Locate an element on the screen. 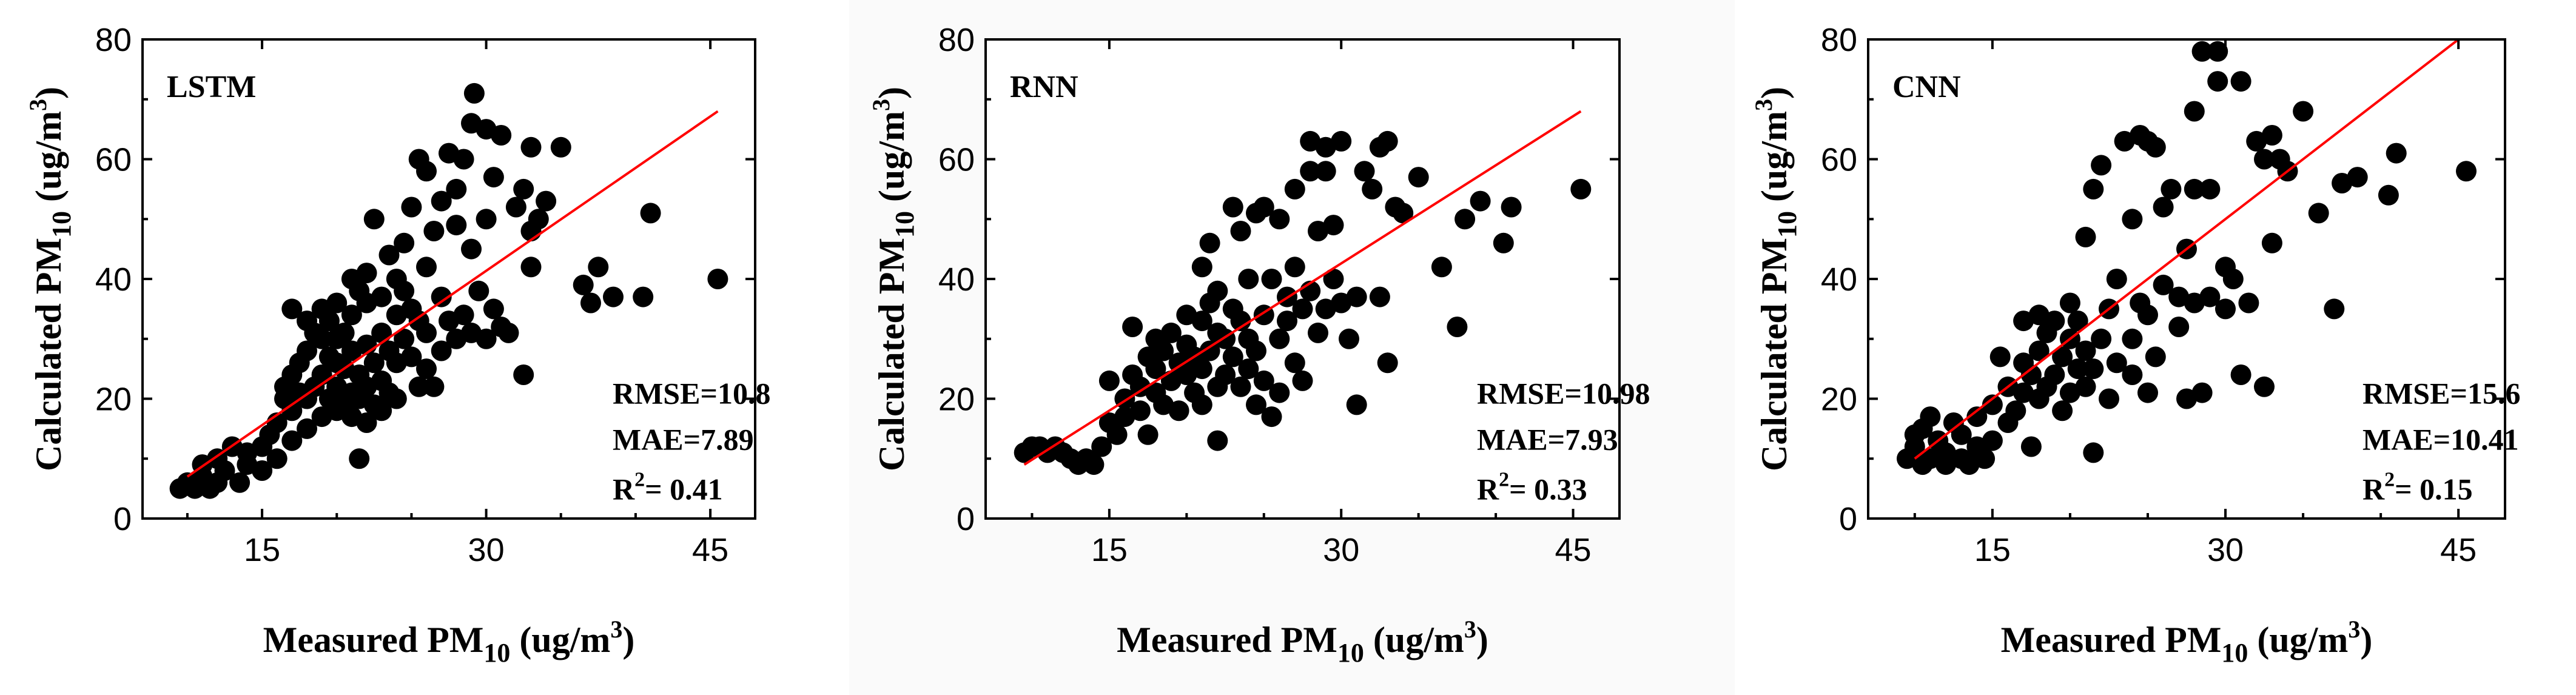 The width and height of the screenshot is (2576, 695). x-label-main: Measured PM is located at coordinates (2111, 640).